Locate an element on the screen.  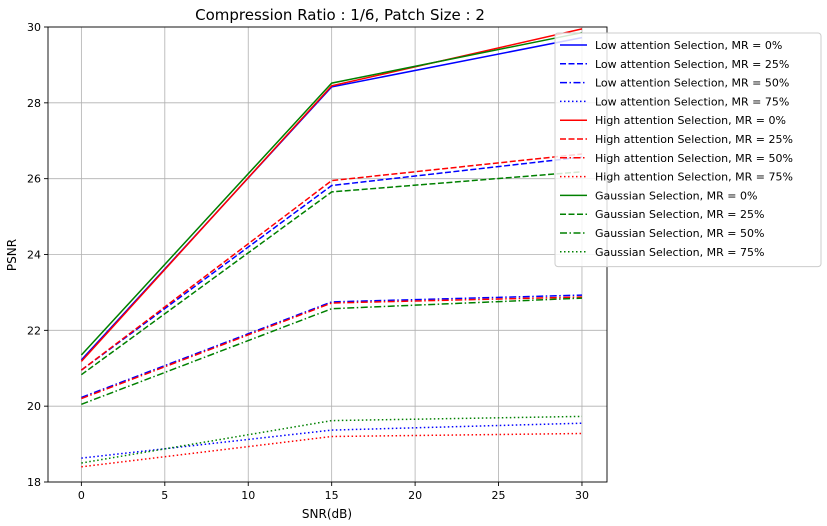
y-tick-label: 30 is located at coordinates (34, 27).